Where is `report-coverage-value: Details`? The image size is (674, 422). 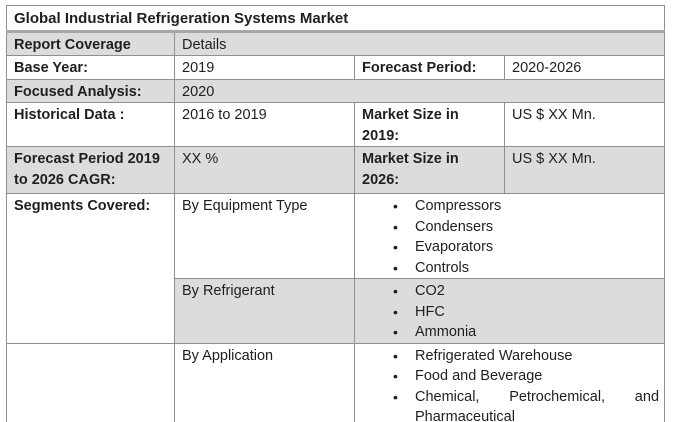
report-coverage-value: Details is located at coordinates (419, 43).